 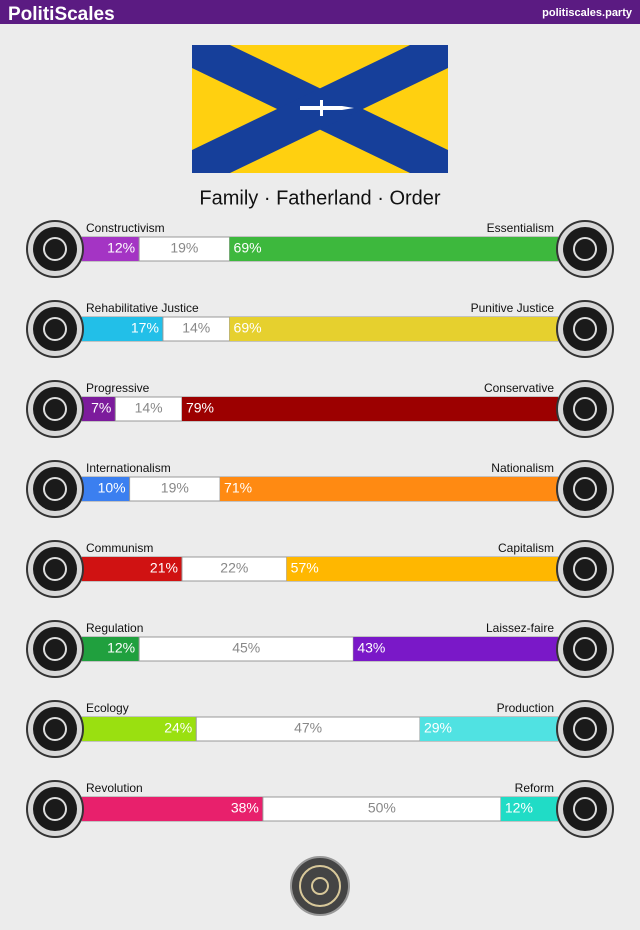 What do you see at coordinates (520, 628) in the screenshot?
I see `right-axis-name: Laissez-faire` at bounding box center [520, 628].